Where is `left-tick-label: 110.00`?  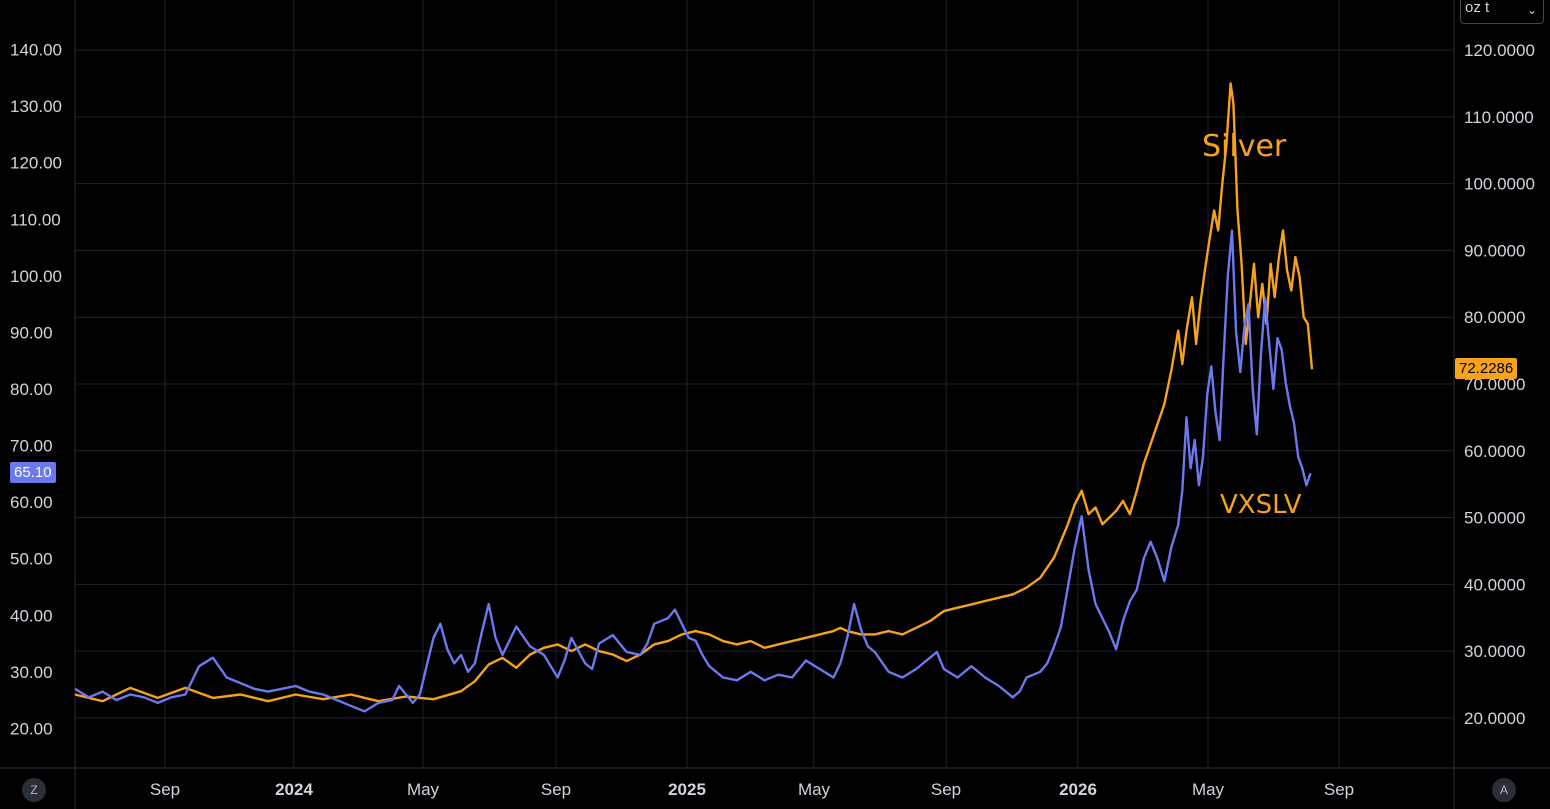 left-tick-label: 110.00 is located at coordinates (35, 219).